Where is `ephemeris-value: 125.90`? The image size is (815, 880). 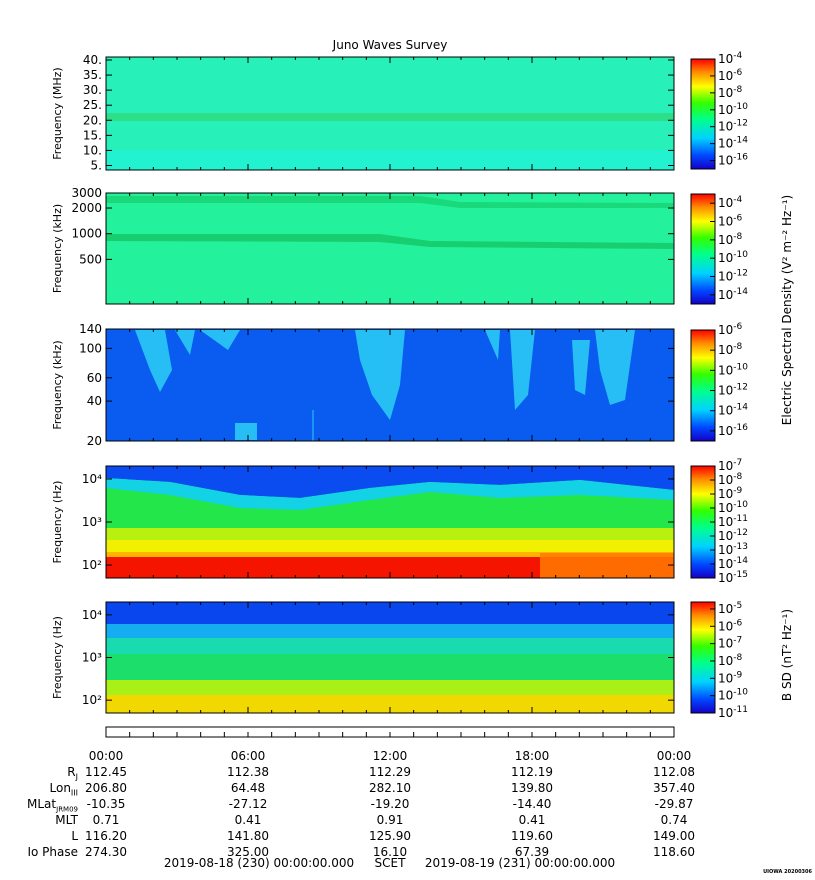 ephemeris-value: 125.90 is located at coordinates (390, 836).